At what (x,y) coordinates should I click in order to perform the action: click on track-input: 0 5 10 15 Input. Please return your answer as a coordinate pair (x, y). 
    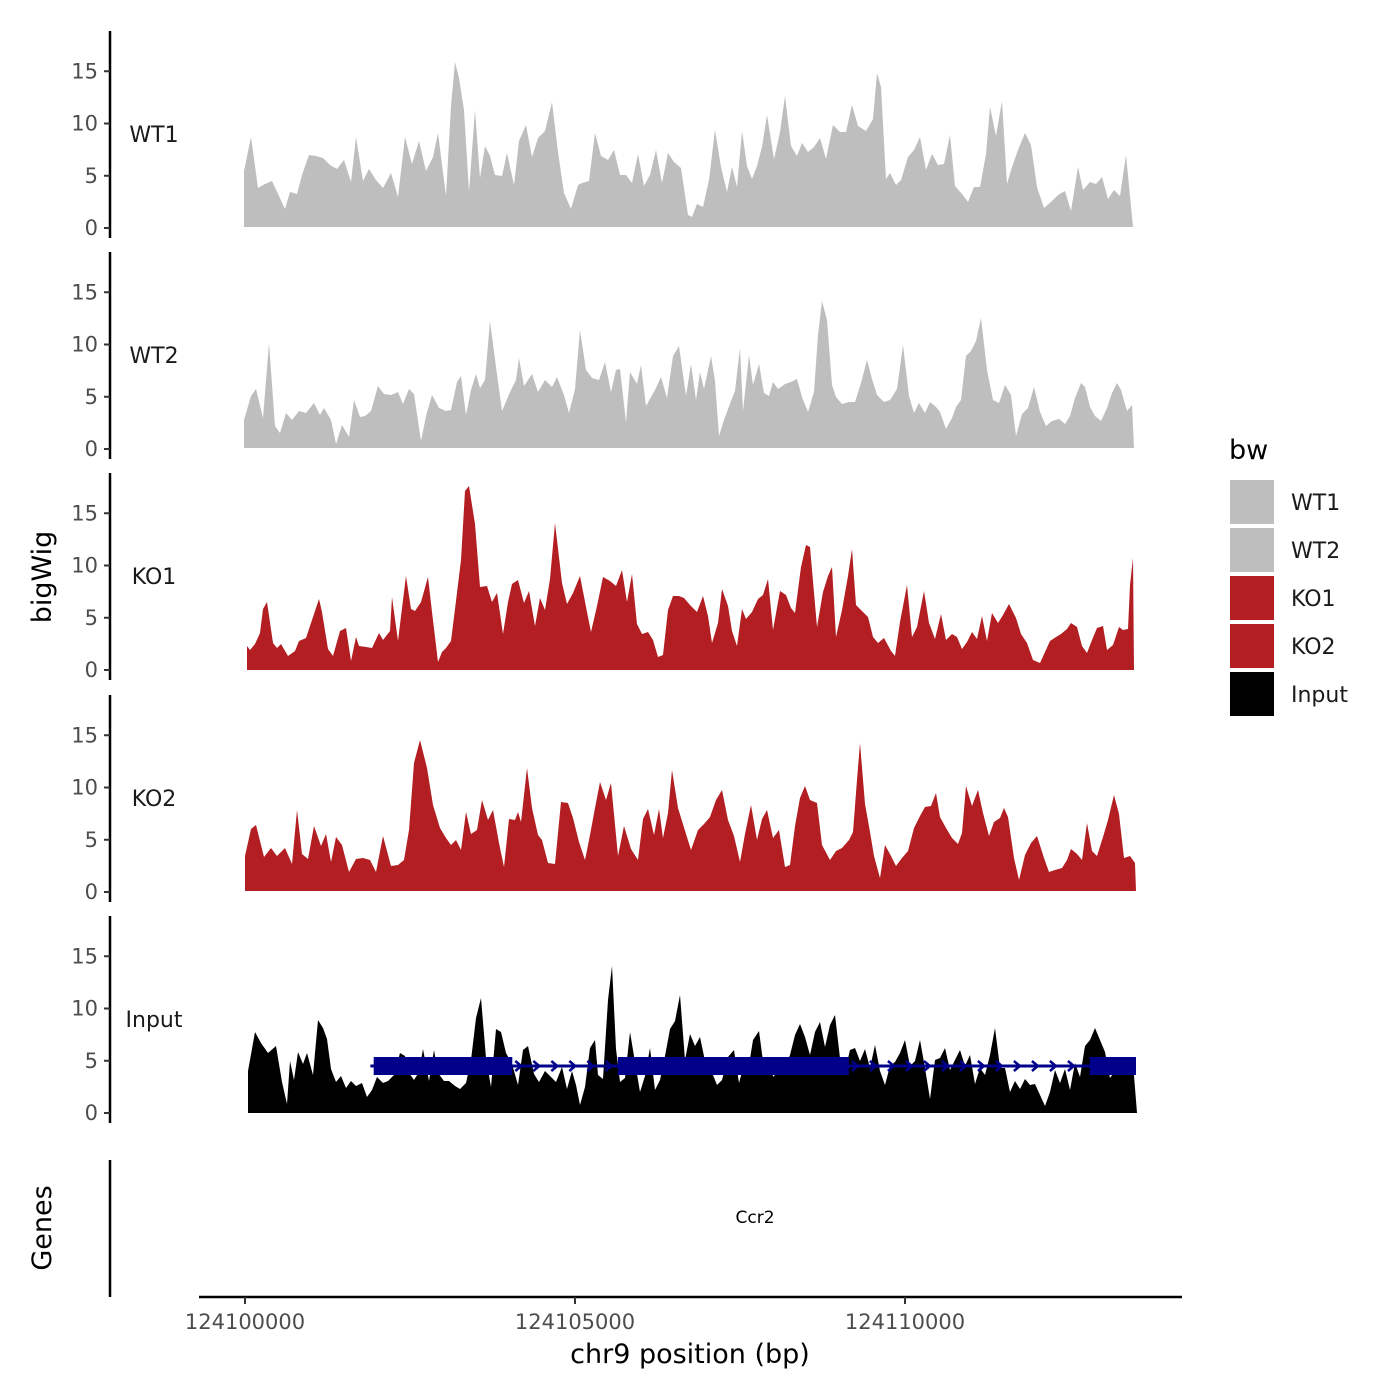
    Looking at the image, I should click on (604, 1020).